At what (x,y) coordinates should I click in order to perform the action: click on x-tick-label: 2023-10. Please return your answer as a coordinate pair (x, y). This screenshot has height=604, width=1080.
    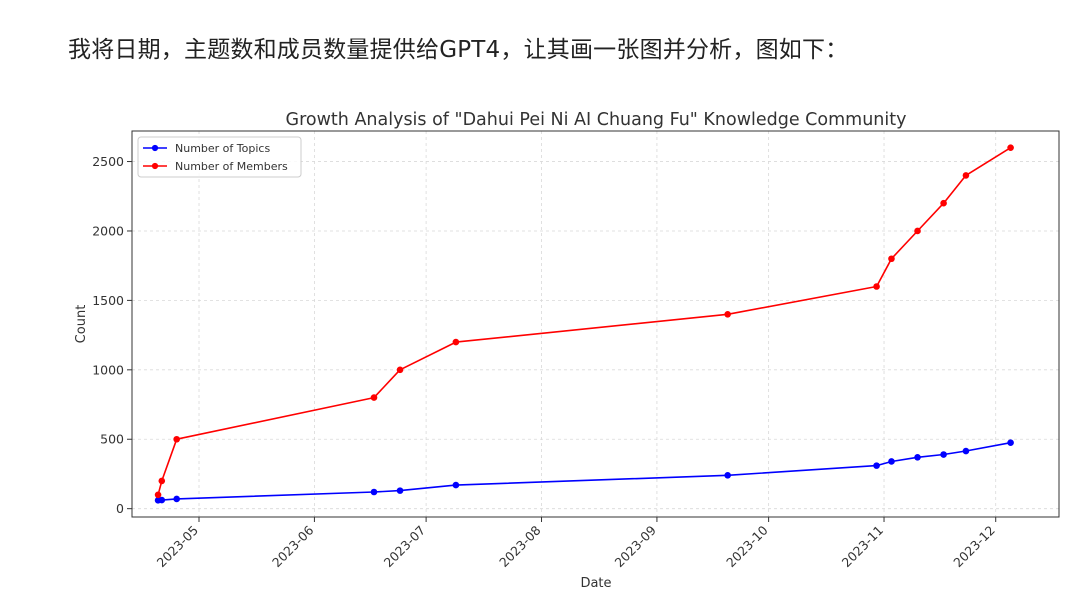
    Looking at the image, I should click on (747, 546).